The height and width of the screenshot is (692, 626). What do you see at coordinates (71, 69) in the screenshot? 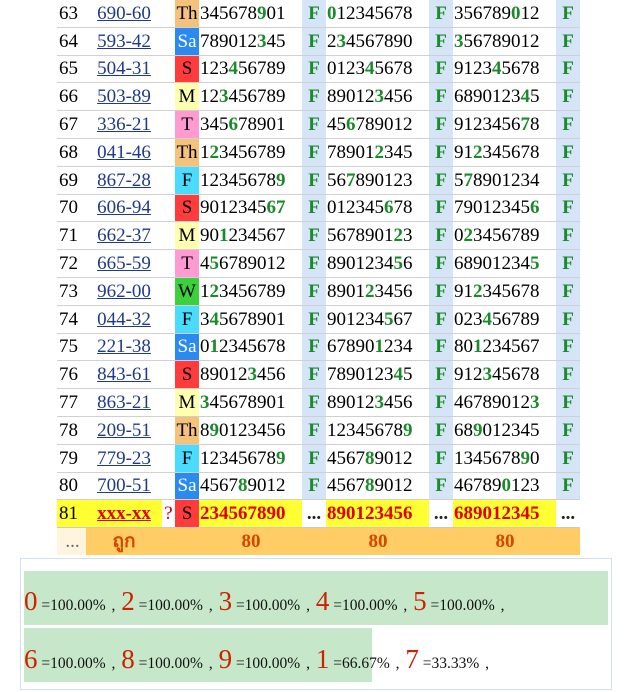
I see `row-index: 65` at bounding box center [71, 69].